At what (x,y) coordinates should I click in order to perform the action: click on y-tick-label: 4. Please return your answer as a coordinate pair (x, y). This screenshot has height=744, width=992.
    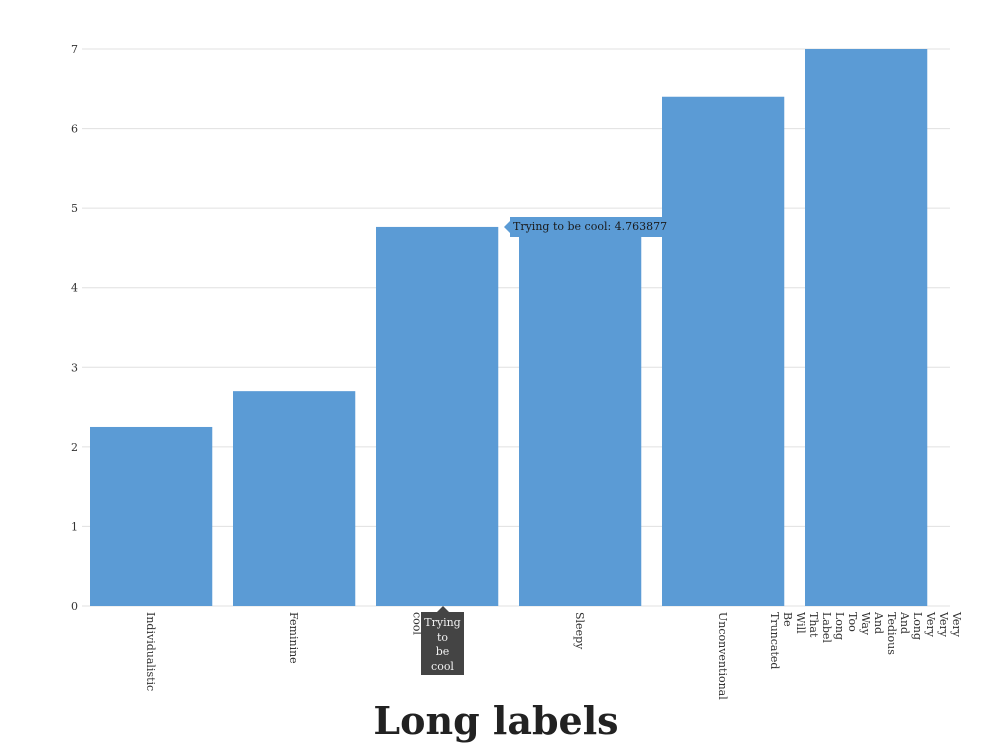
    Looking at the image, I should click on (74, 288).